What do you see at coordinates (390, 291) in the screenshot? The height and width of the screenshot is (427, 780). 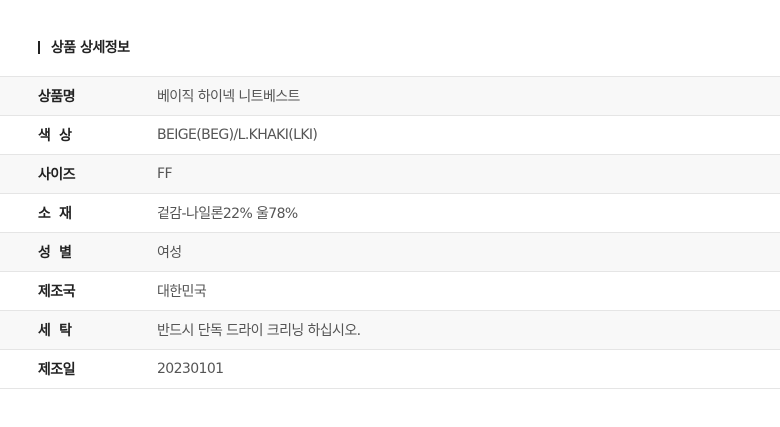 I see `table-row-country: 제조국 대한민국` at bounding box center [390, 291].